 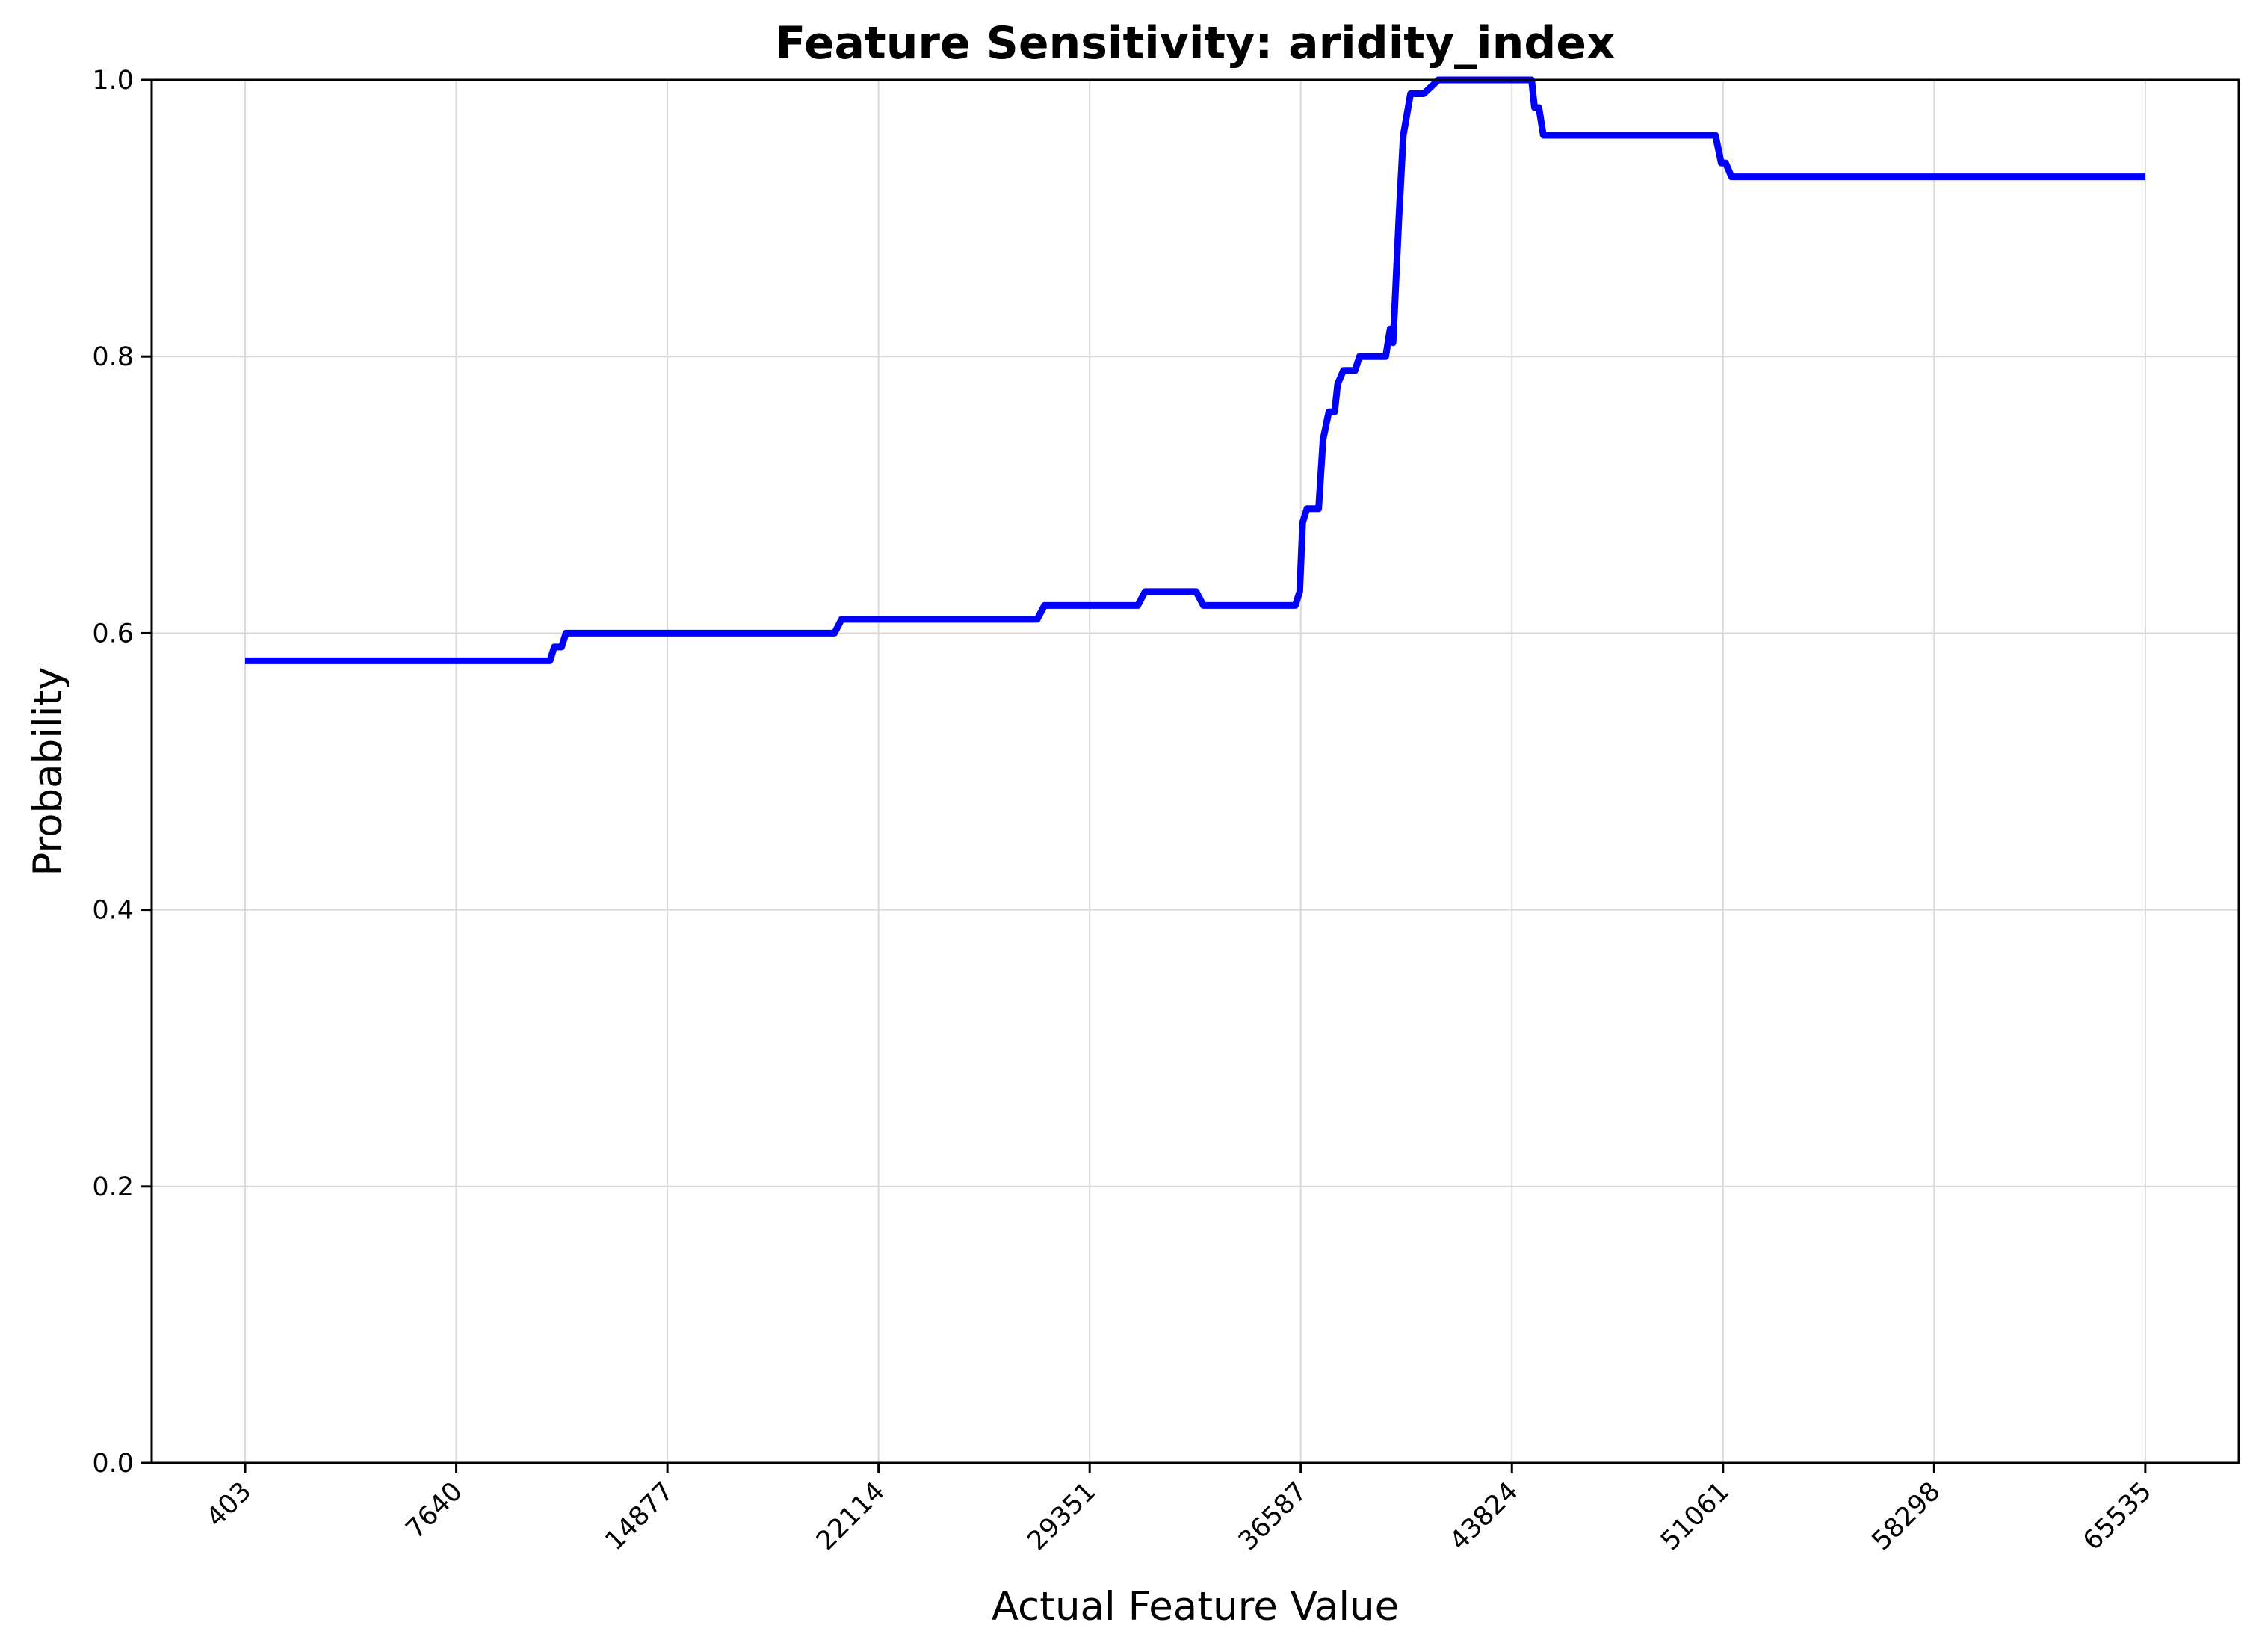 What do you see at coordinates (1195, 43) in the screenshot?
I see `chart-title: Feature Sensitivity: aridity_index` at bounding box center [1195, 43].